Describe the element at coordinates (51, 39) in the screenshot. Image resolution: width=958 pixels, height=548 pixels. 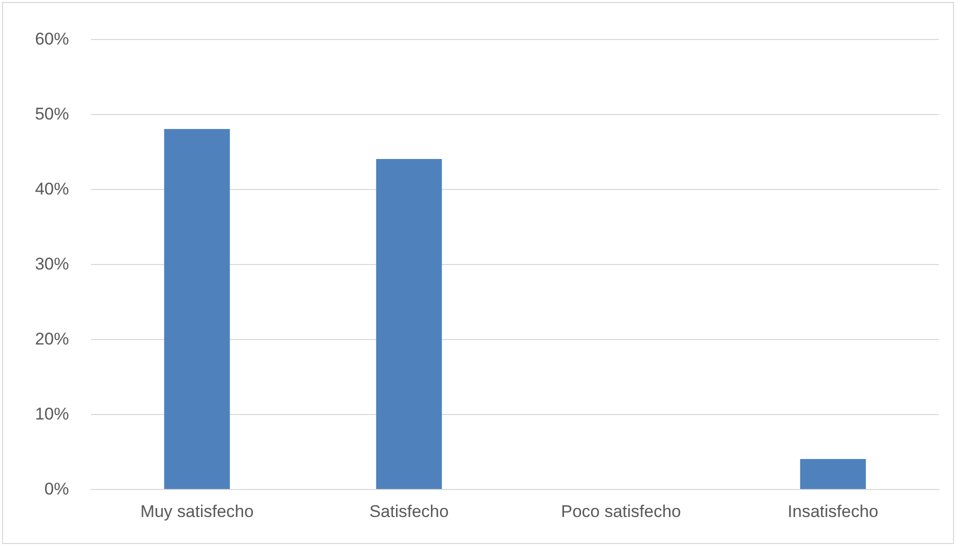
I see `y-tick-label: 60%` at that location.